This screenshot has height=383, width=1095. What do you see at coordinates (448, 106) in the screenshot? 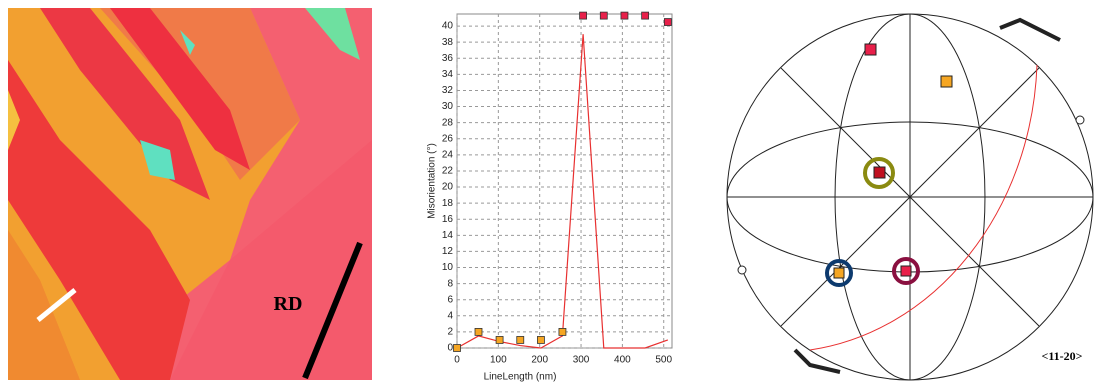
I see `y-tick-label: 30` at bounding box center [448, 106].